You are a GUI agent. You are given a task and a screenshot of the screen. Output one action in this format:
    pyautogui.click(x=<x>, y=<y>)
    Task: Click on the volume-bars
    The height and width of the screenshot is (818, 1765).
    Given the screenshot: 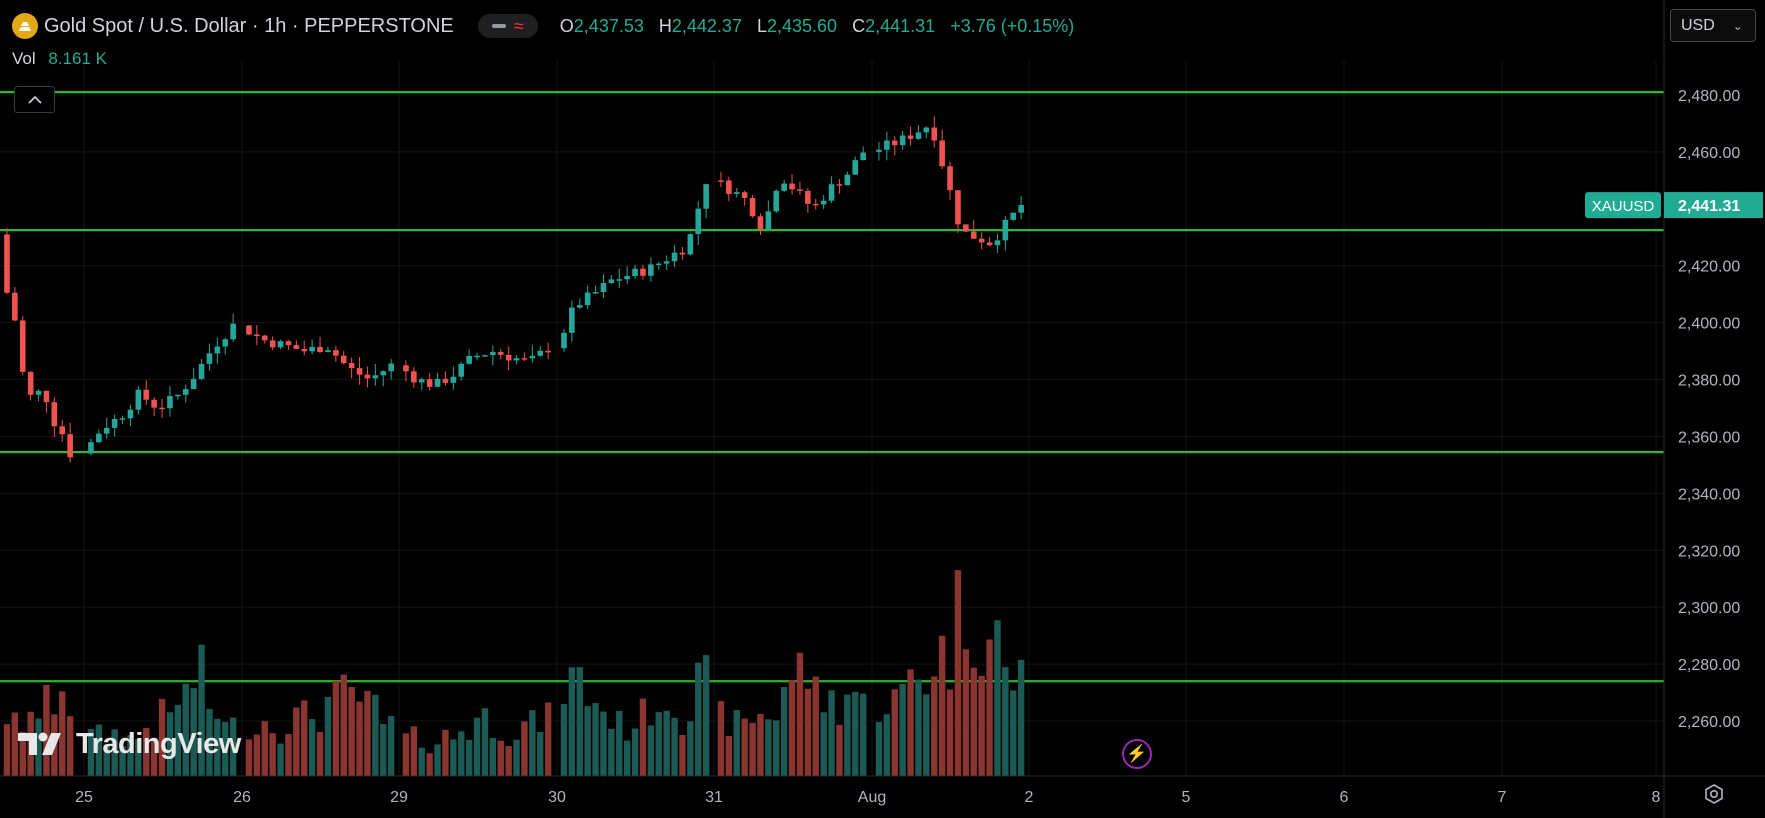 What is the action you would take?
    pyautogui.click(x=514, y=673)
    